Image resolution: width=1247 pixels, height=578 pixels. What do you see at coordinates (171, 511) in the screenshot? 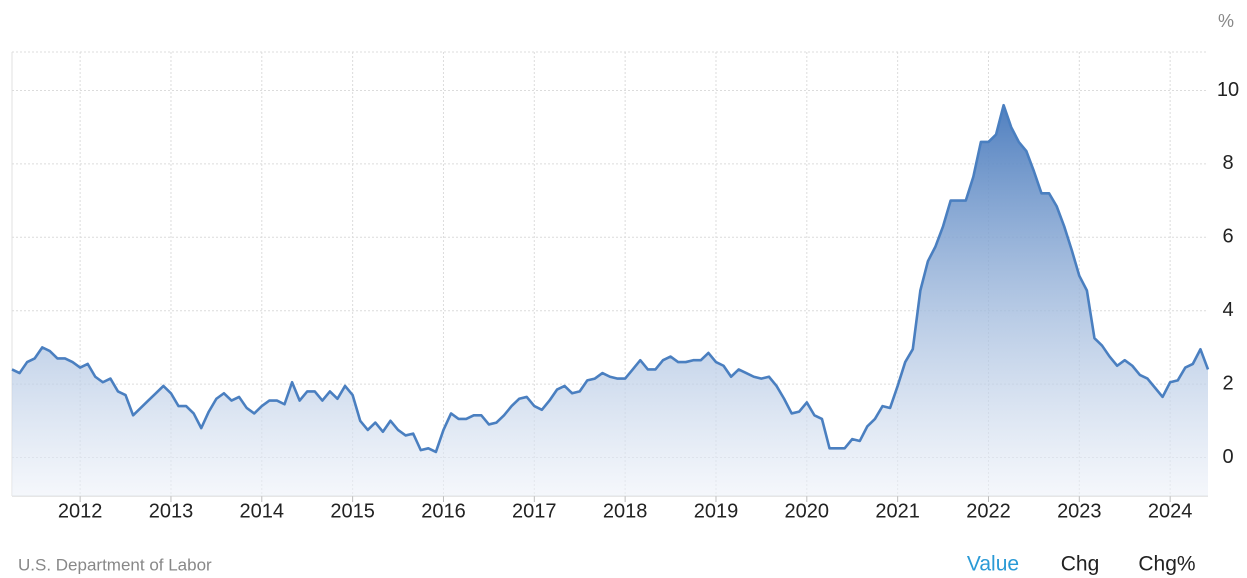
I see `x-tick-label: 2013` at bounding box center [171, 511].